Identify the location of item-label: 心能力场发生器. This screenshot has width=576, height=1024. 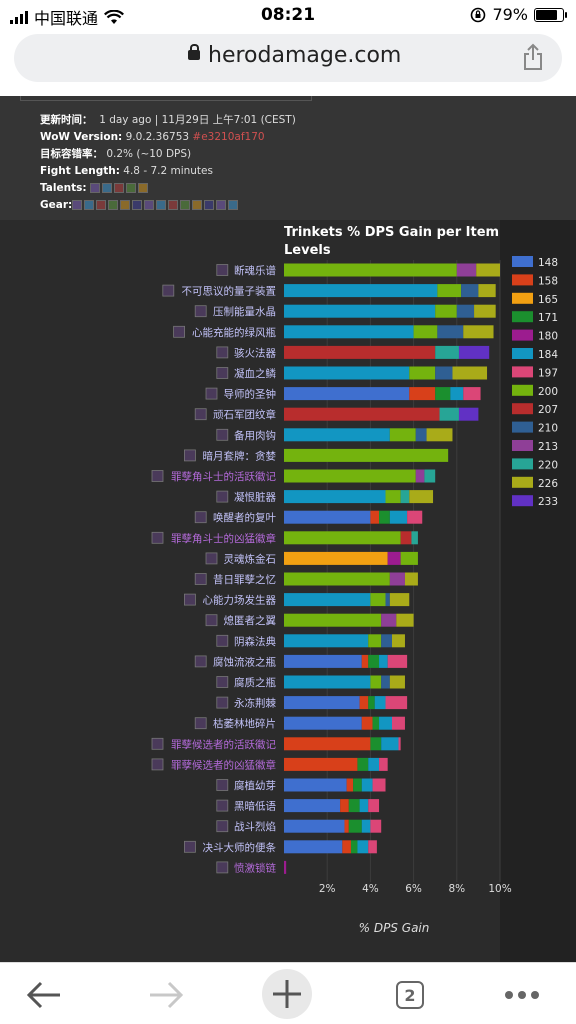
(240, 600).